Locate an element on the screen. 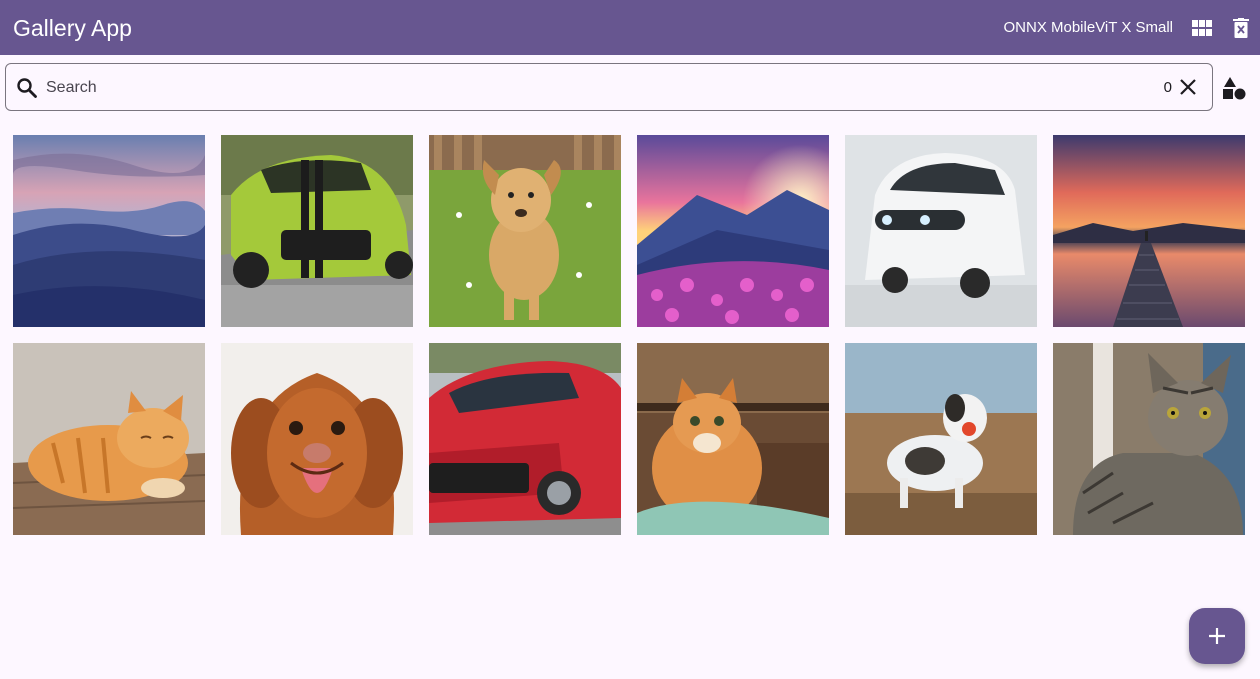 This screenshot has width=1260, height=679. photo-green-car is located at coordinates (317, 231).